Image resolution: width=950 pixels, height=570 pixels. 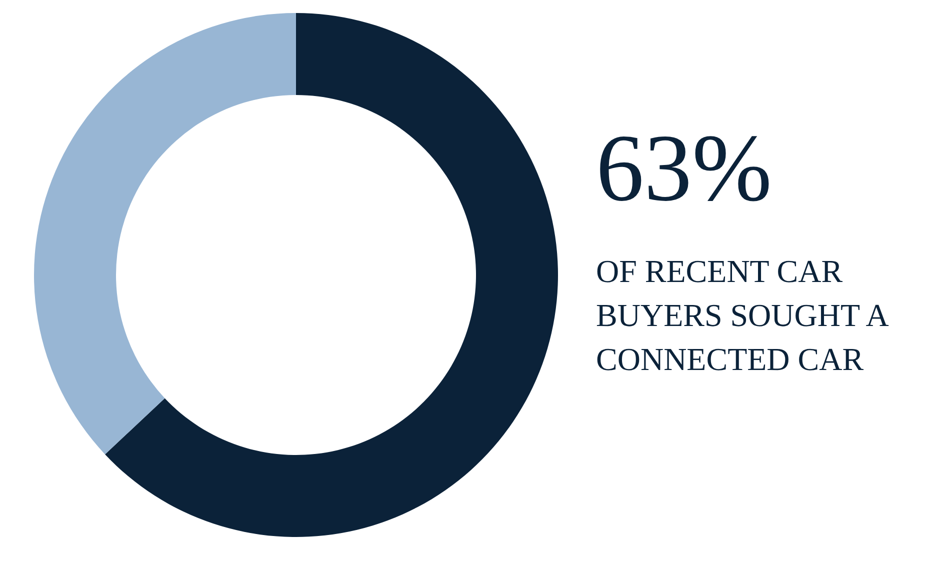 I want to click on text: 63%, so click(x=684, y=167).